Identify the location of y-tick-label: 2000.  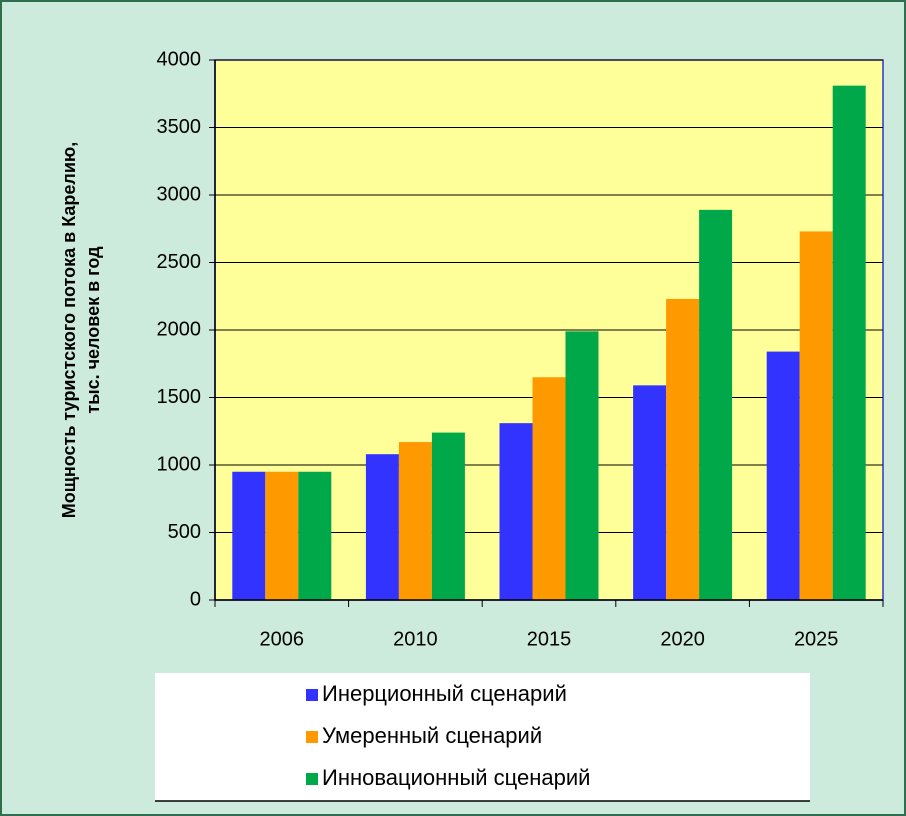
(179, 329).